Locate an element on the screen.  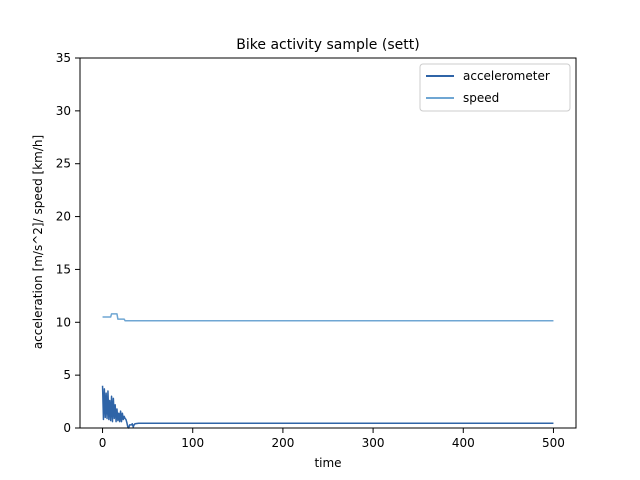
legend-box is located at coordinates (495, 87).